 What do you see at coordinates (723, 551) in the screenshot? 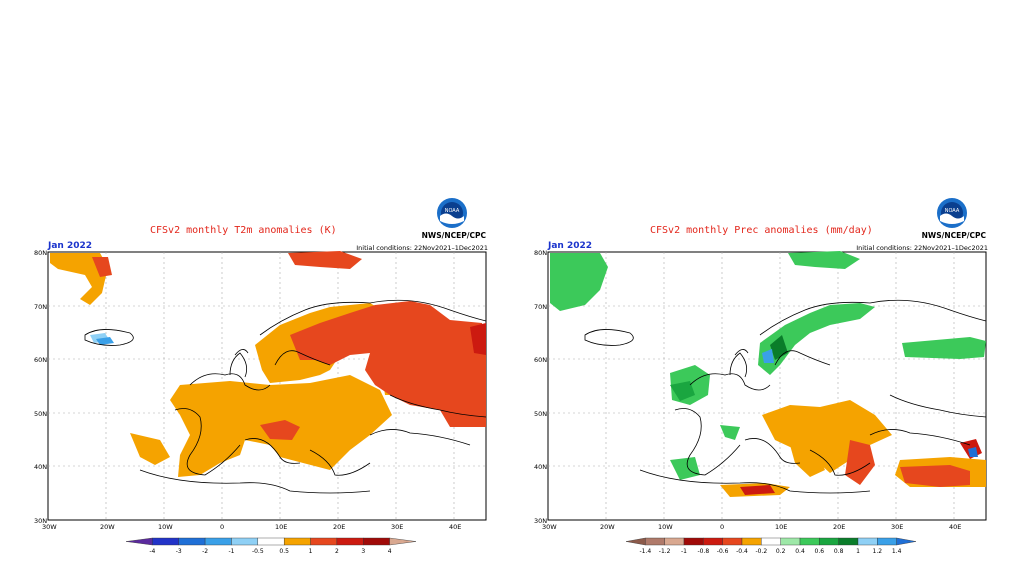
I see `colorbar-tick-label: -0.6` at bounding box center [723, 551].